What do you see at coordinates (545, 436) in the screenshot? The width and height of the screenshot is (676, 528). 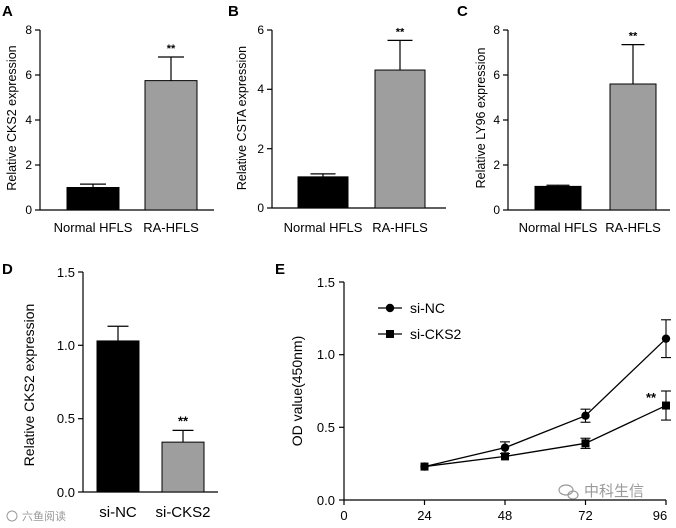 I see `series-line-si-cks2` at bounding box center [545, 436].